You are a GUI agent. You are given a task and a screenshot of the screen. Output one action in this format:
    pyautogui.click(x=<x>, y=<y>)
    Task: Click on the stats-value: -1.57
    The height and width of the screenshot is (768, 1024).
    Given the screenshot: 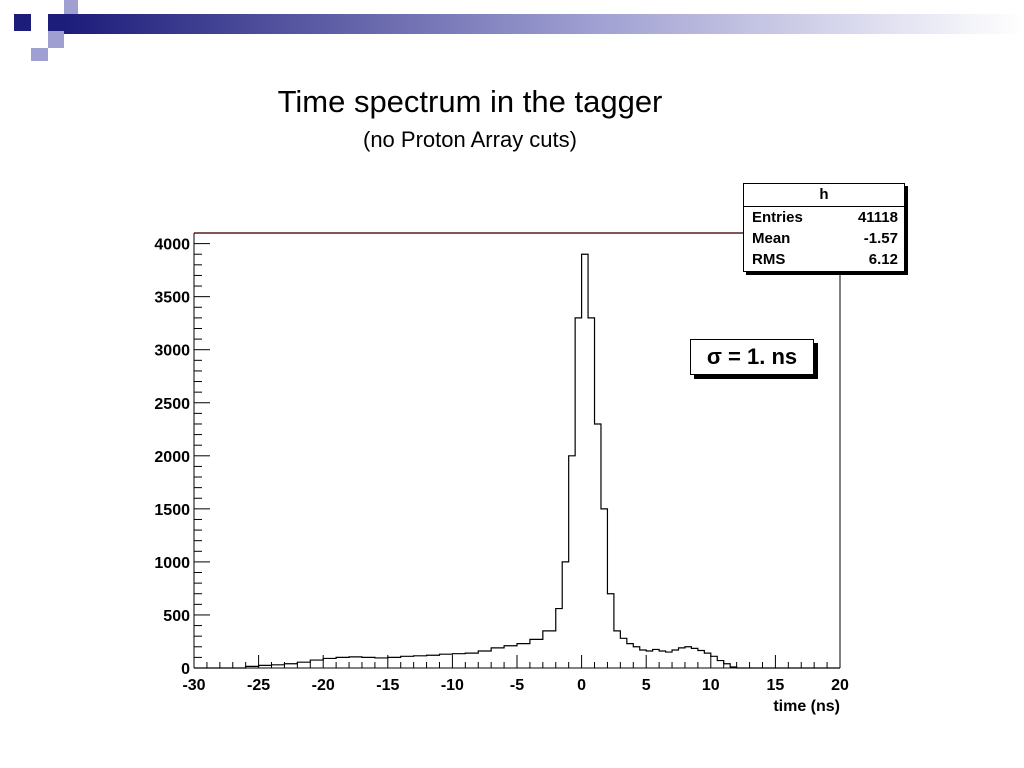 What is the action you would take?
    pyautogui.click(x=880, y=238)
    